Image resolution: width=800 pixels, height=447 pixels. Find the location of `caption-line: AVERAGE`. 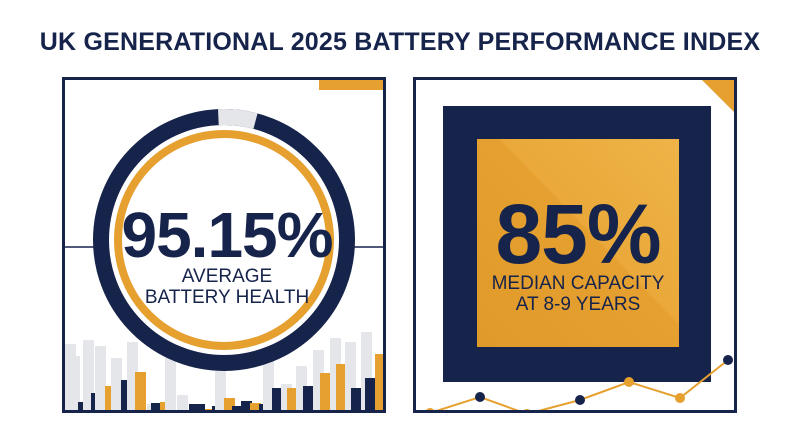

caption-line: AVERAGE is located at coordinates (227, 276).